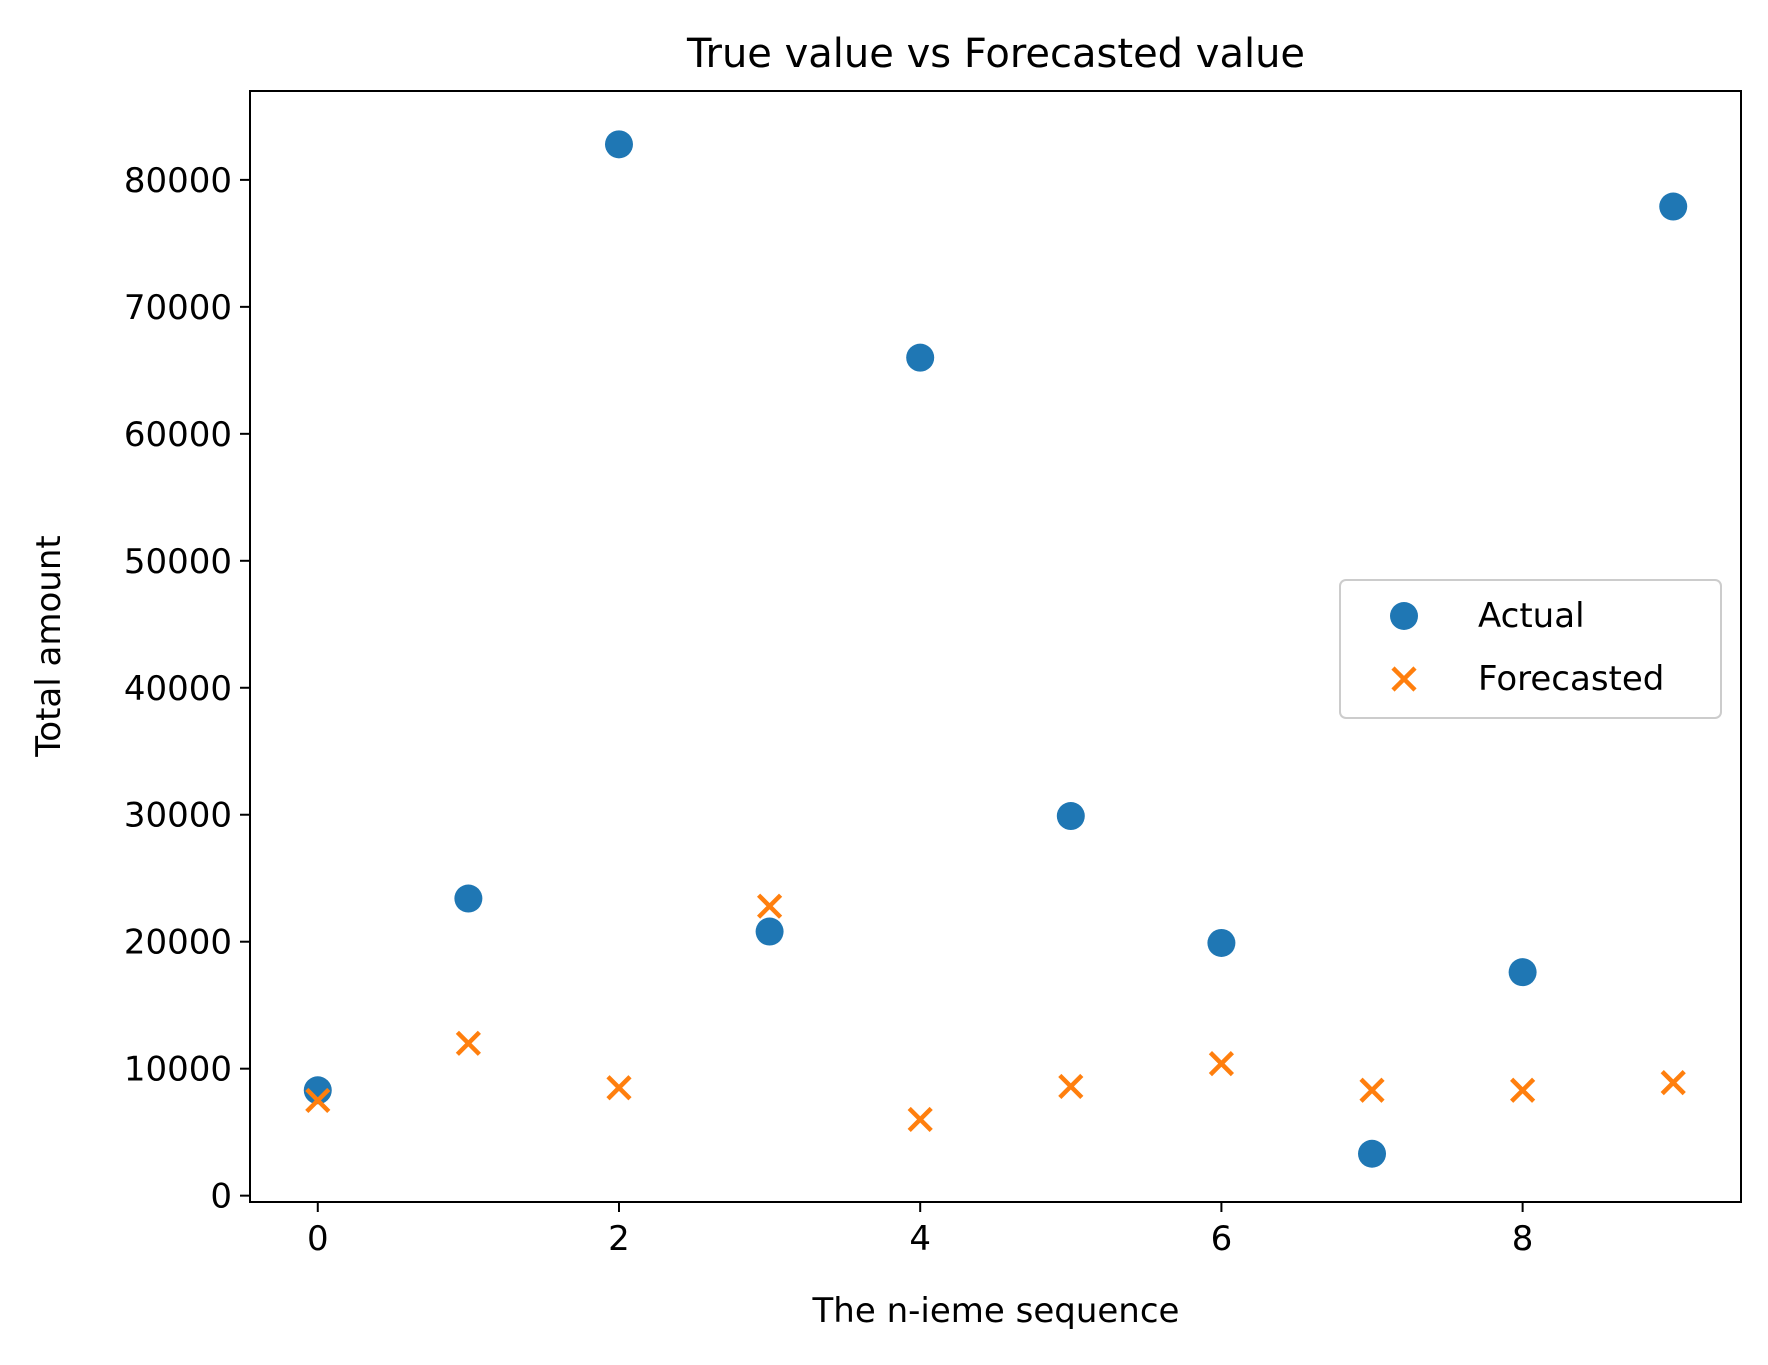 This screenshot has height=1365, width=1768. What do you see at coordinates (1523, 1239) in the screenshot?
I see `x-tick-label: 8` at bounding box center [1523, 1239].